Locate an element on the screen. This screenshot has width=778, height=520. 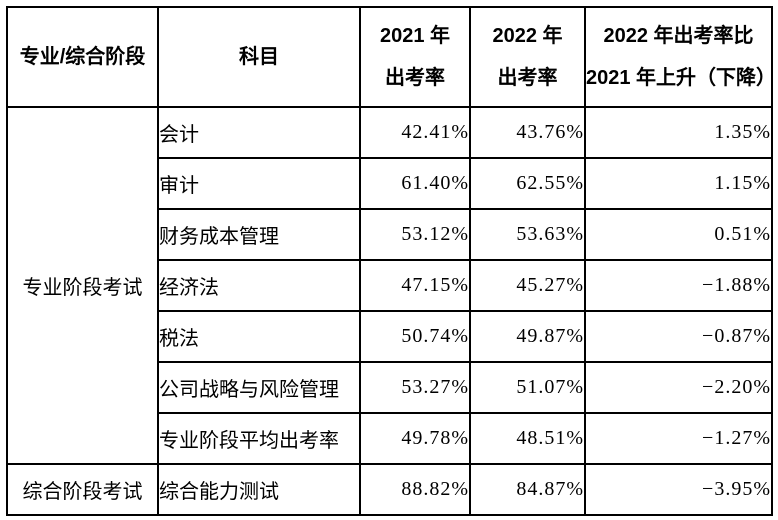
rate-2021-cell: 50.74% is located at coordinates (415, 336).